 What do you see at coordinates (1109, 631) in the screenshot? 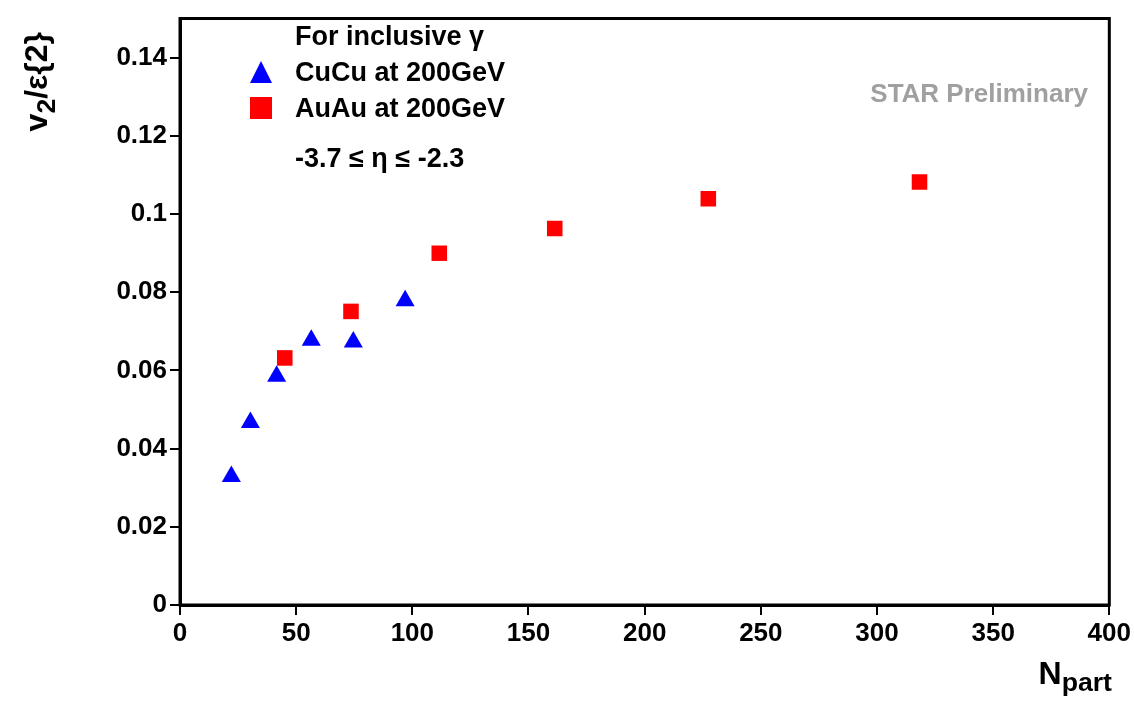
I see `x-tick-label: 400` at bounding box center [1109, 631].